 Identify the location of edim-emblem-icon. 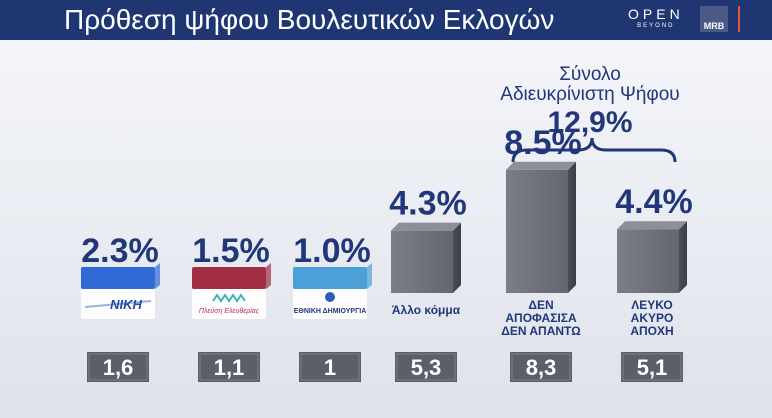
(330, 297).